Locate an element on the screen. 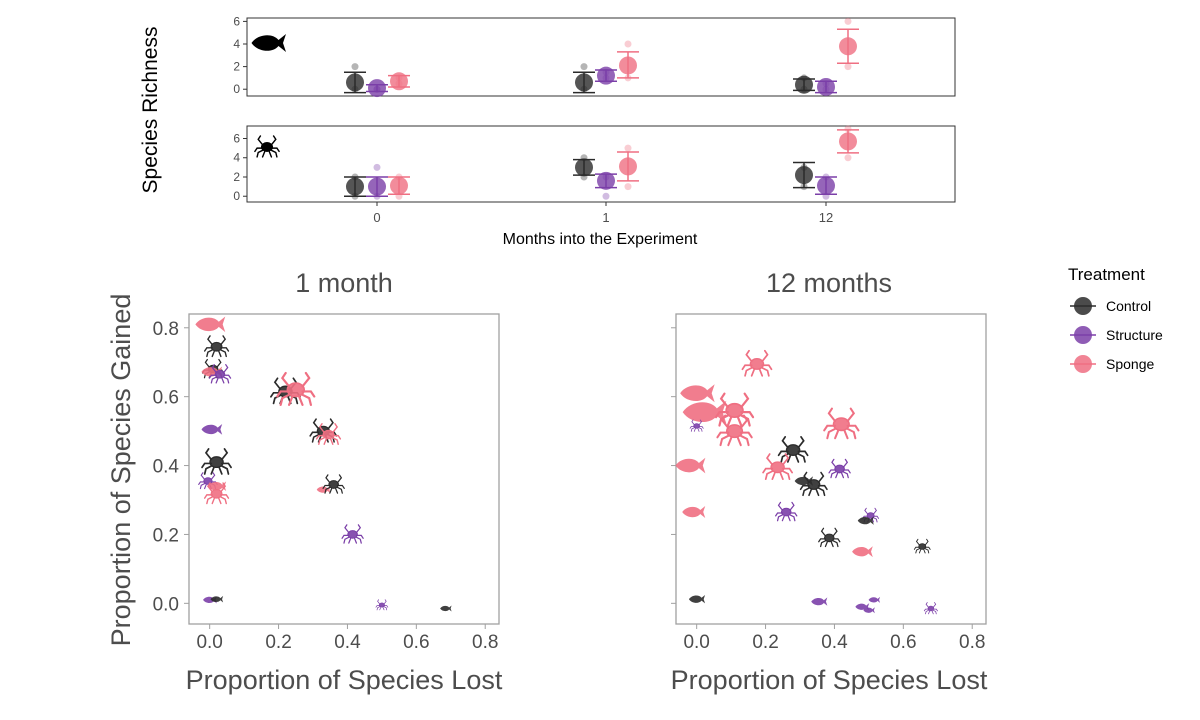  fish-richness-panel: 0 2 4 6 is located at coordinates (594, 56).